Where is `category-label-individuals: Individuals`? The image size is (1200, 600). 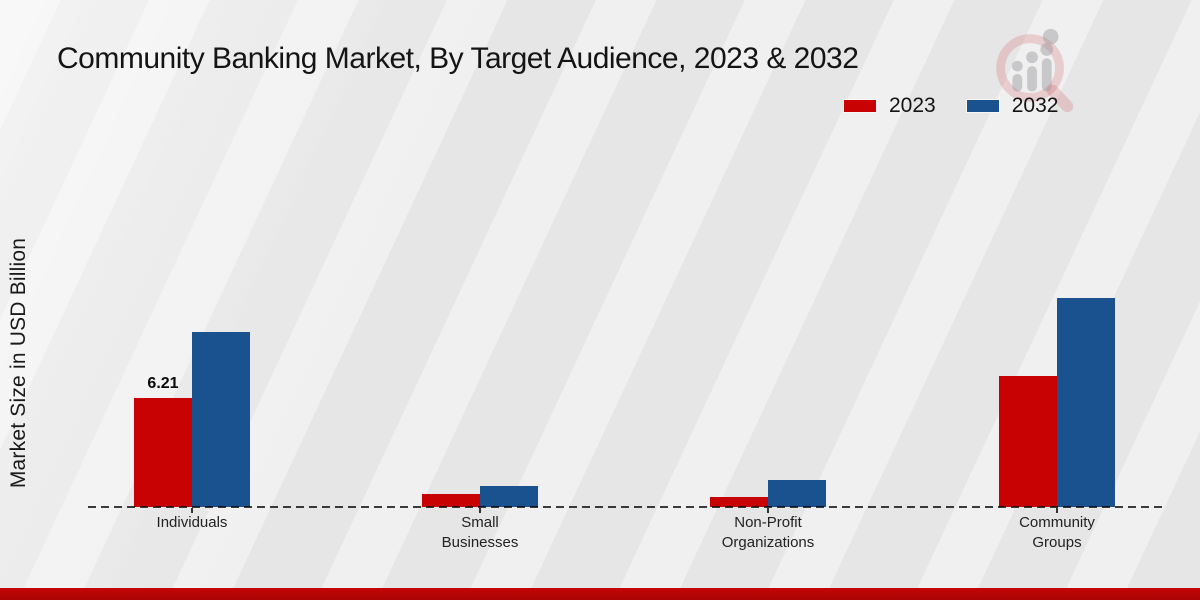 category-label-individuals: Individuals is located at coordinates (192, 522).